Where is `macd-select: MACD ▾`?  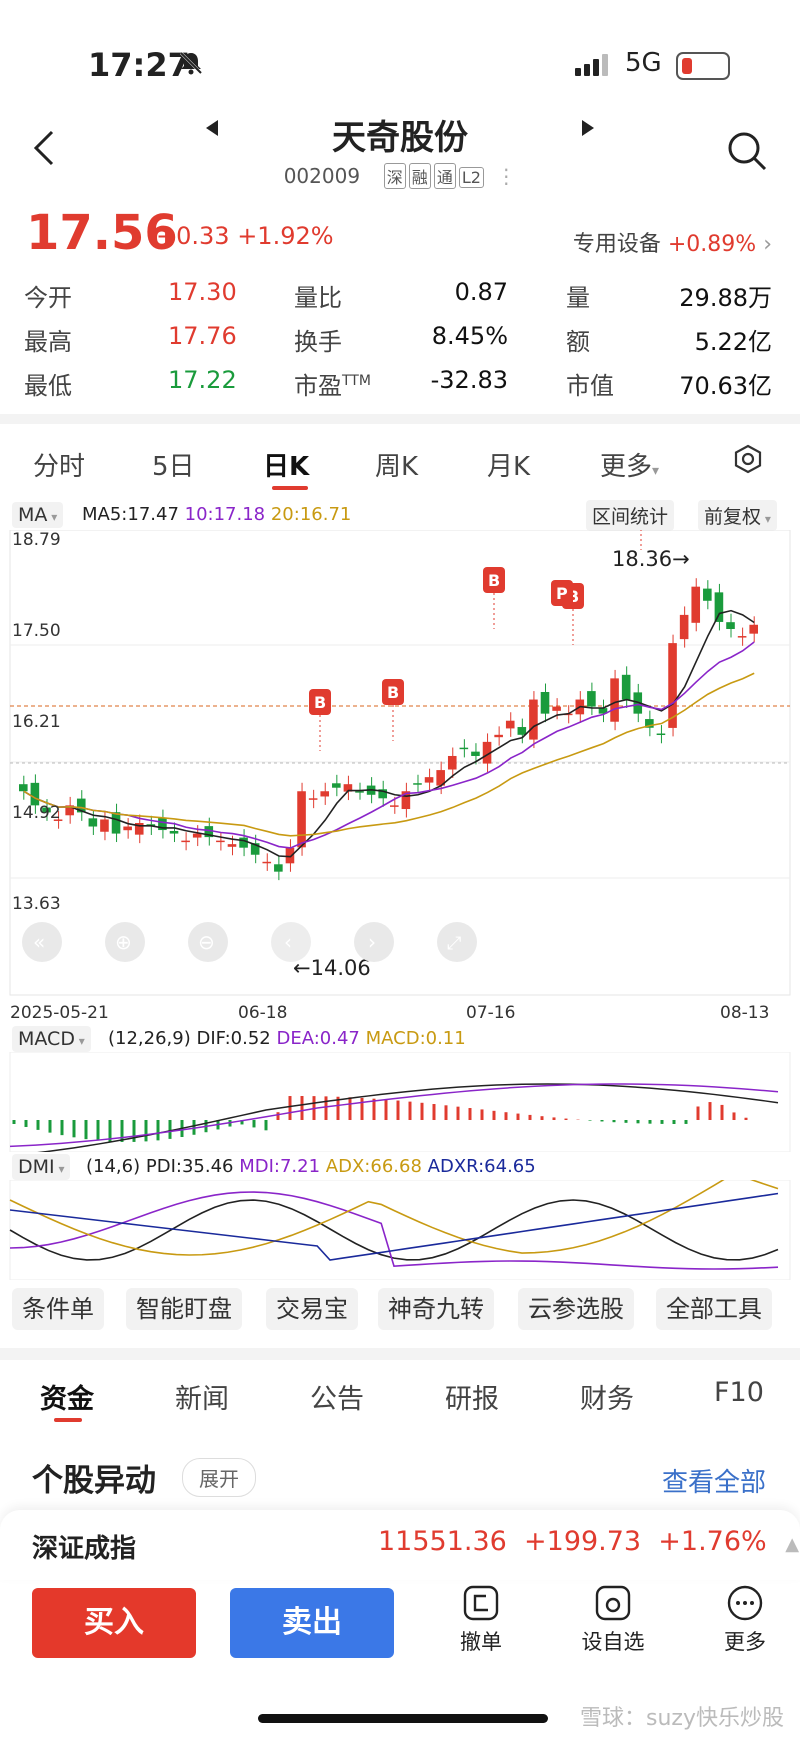 macd-select: MACD ▾ is located at coordinates (51, 1039).